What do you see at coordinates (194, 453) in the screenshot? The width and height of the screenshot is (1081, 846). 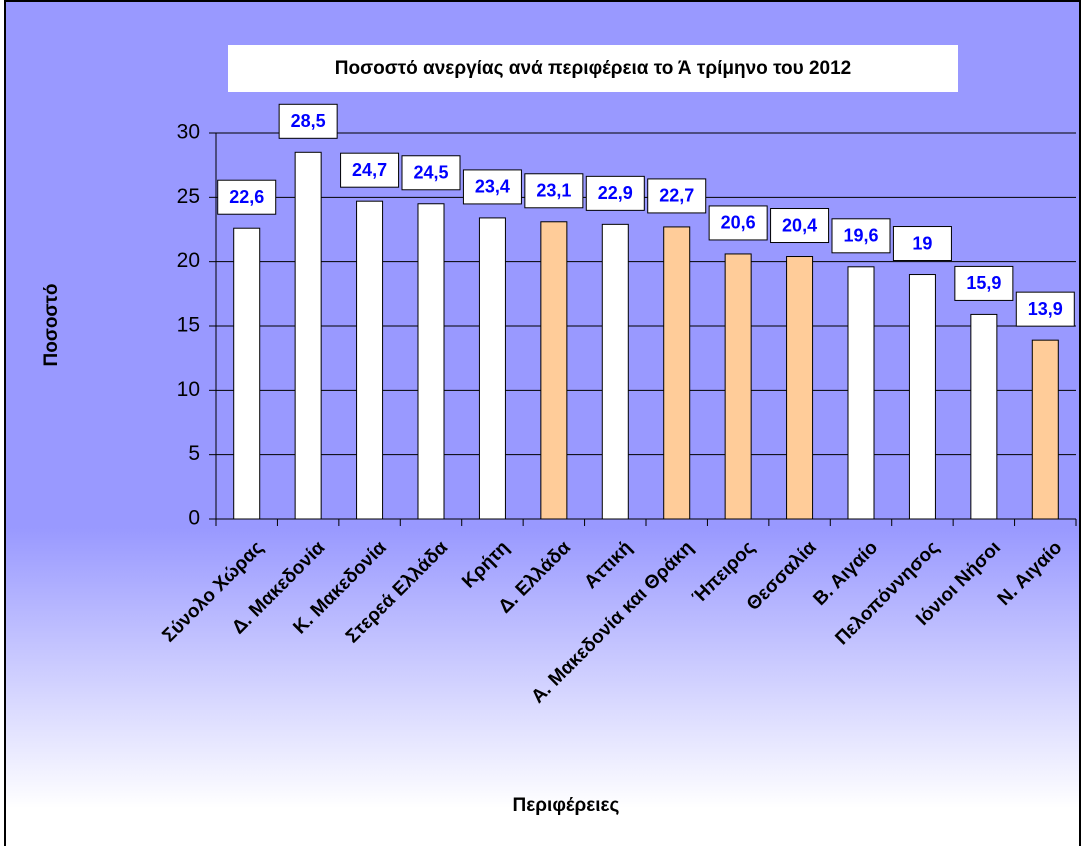 I see `y-tick-label: 5` at bounding box center [194, 453].